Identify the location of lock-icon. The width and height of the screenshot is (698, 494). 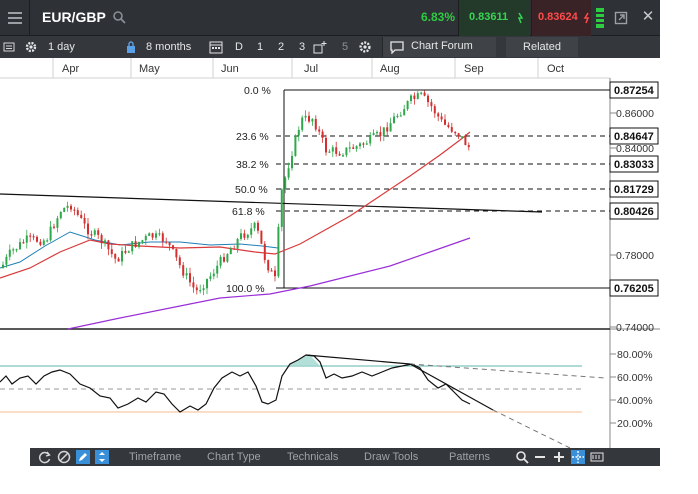
(131, 47).